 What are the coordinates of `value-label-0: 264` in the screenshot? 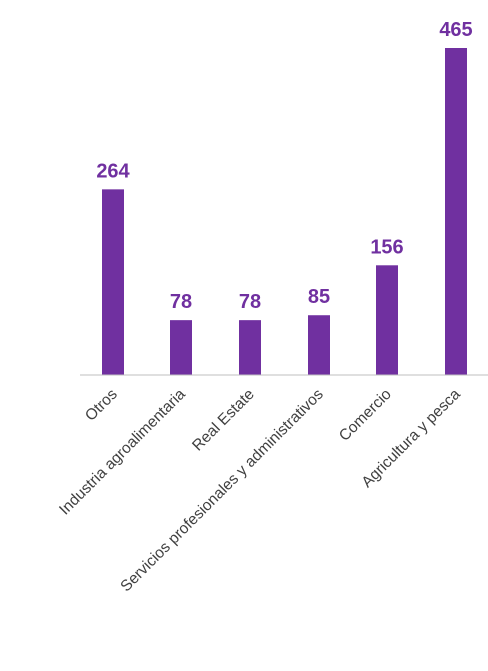 It's located at (113, 171).